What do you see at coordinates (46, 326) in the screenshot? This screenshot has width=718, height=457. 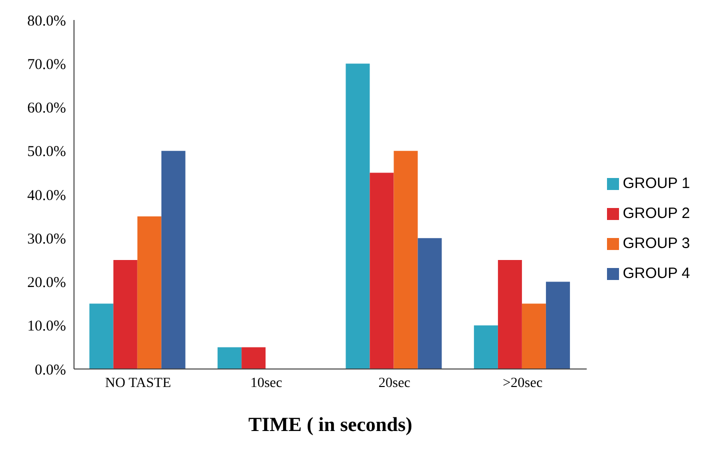 I see `y-tick-label: 10.0%` at bounding box center [46, 326].